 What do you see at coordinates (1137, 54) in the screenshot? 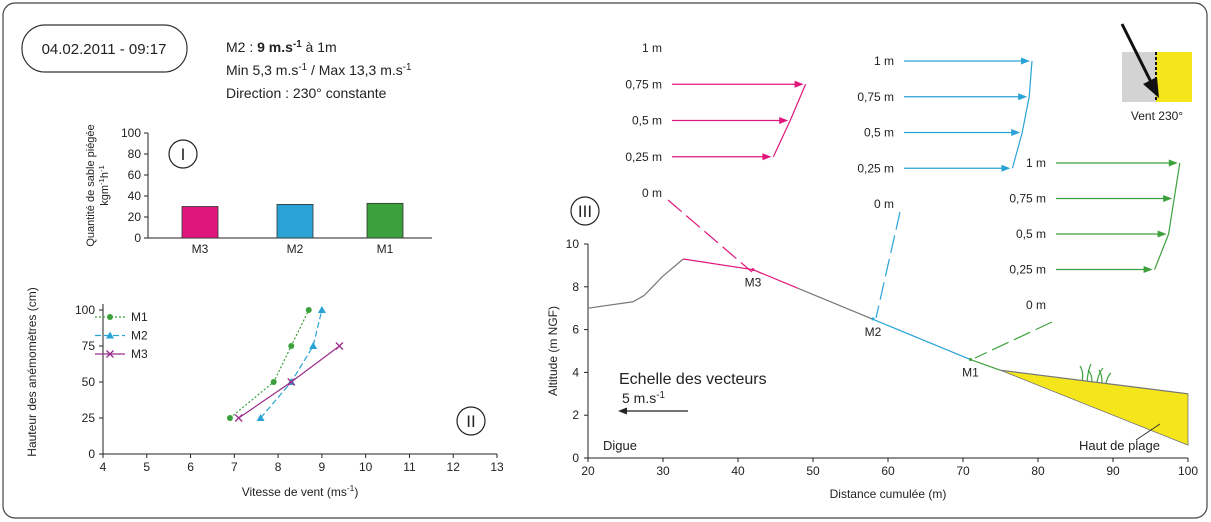
I see `wind-arrow` at bounding box center [1137, 54].